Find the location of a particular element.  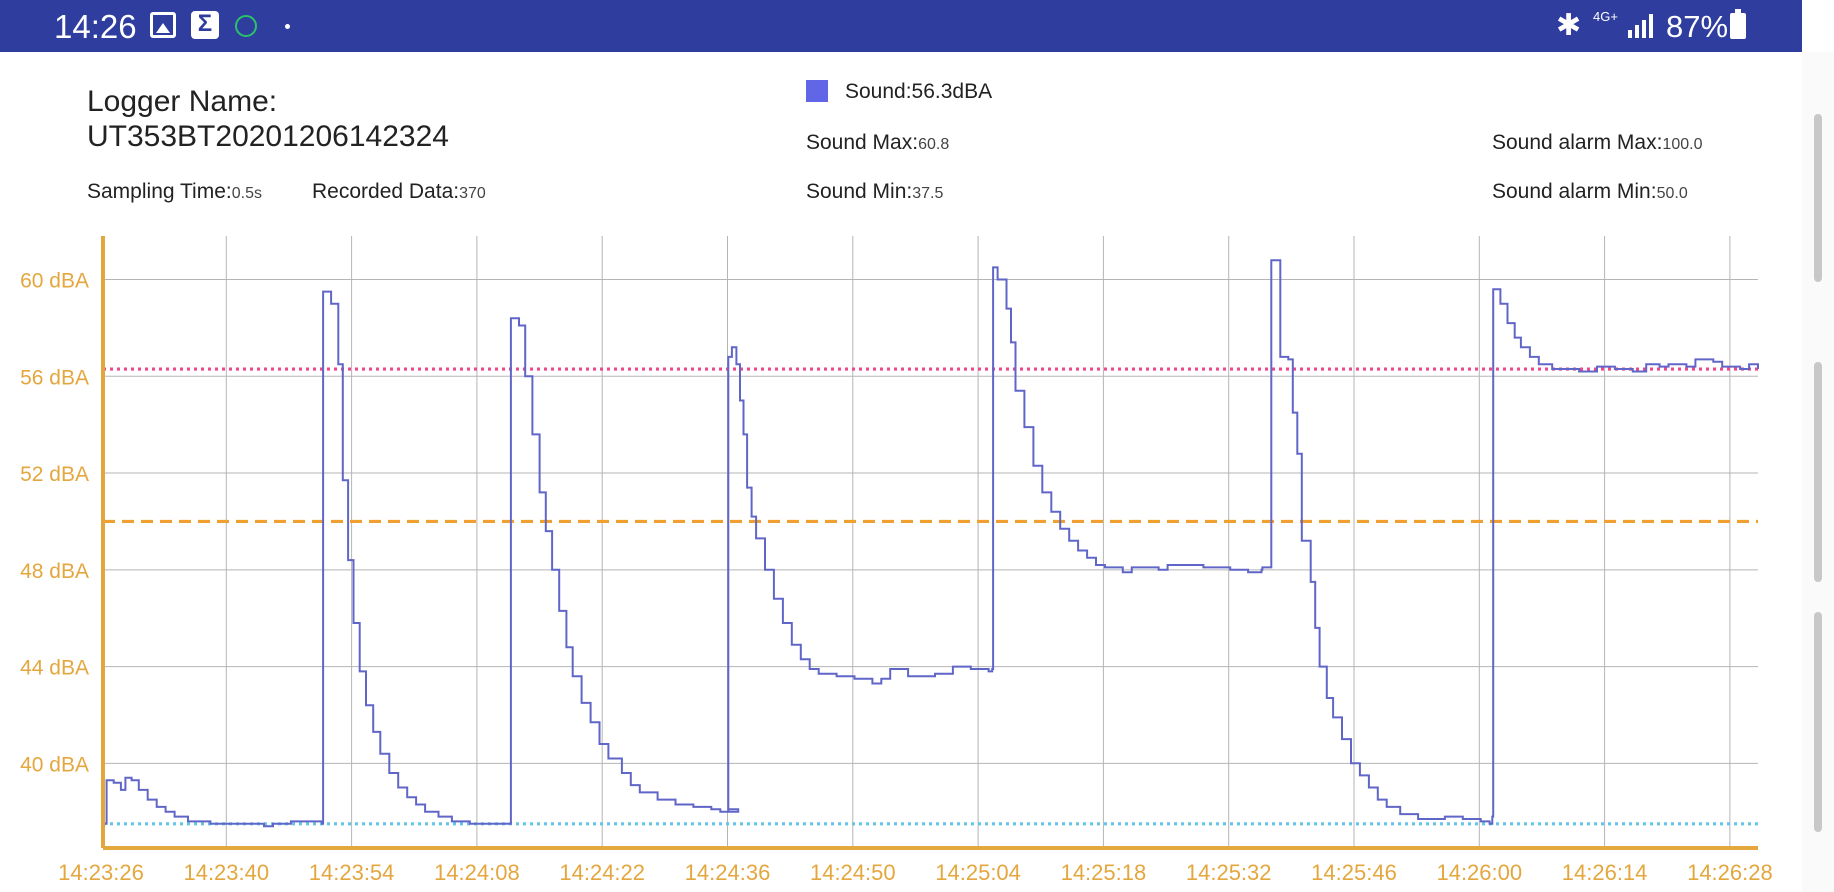

sound-min: Sound Min:37.5 is located at coordinates (874, 192).